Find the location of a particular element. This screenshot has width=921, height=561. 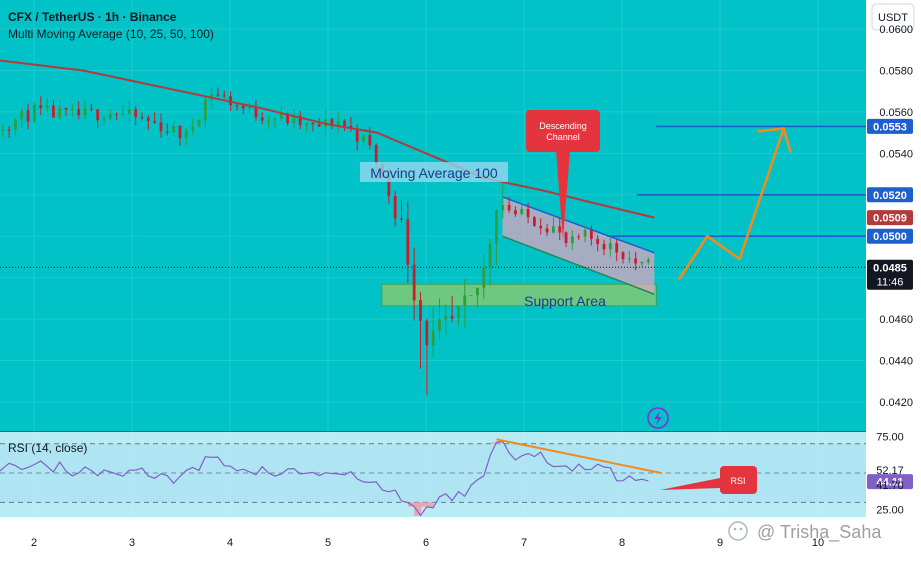

moving-average-label: Moving Average 100 is located at coordinates (434, 172).